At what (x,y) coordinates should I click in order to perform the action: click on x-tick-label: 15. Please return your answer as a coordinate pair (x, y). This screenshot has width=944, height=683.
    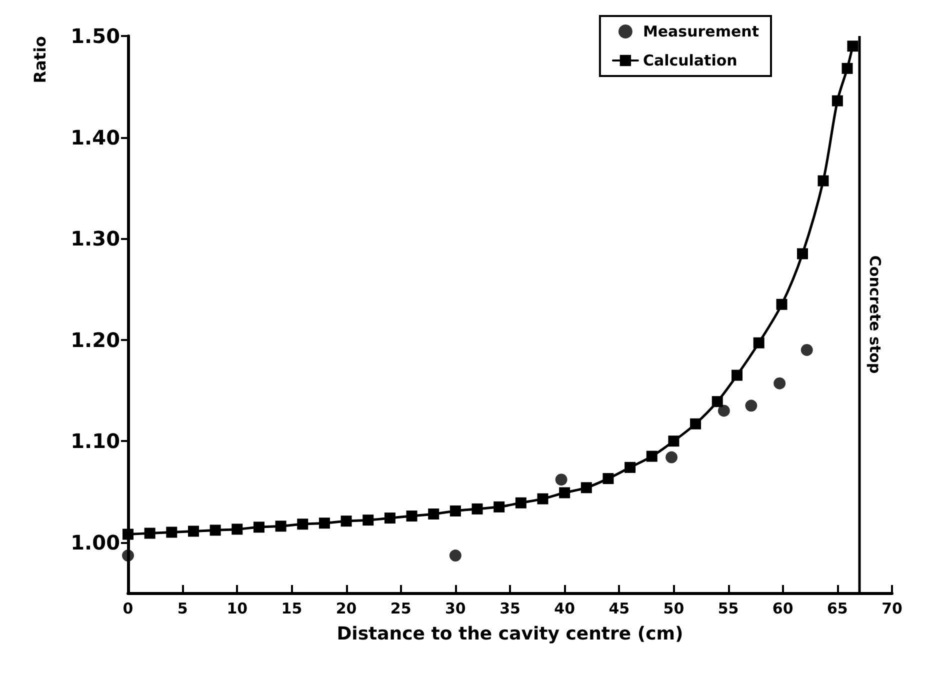
    Looking at the image, I should click on (291, 609).